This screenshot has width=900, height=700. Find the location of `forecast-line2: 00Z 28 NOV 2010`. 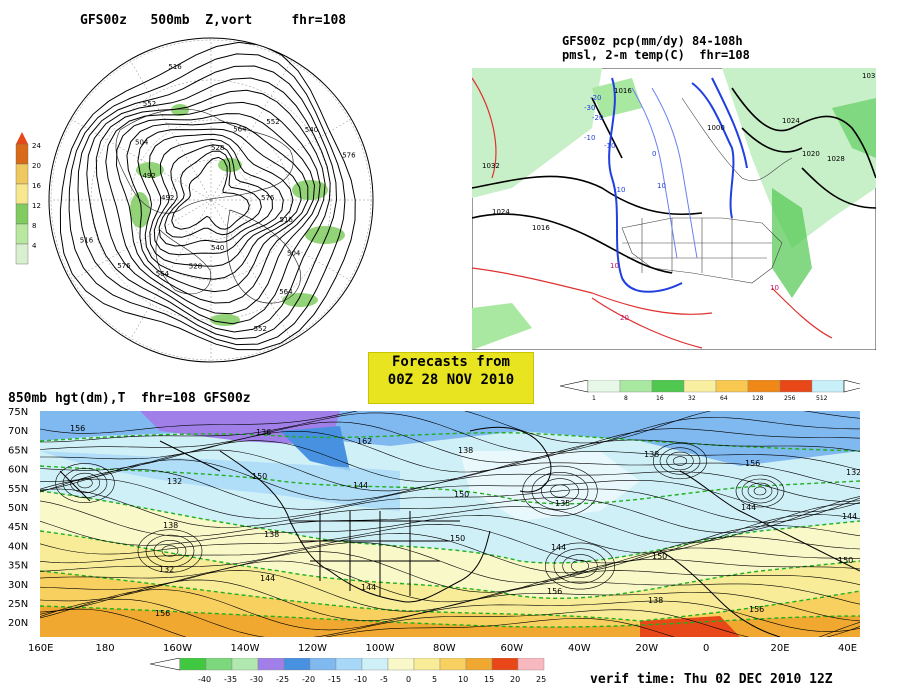

forecast-line2: 00Z 28 NOV 2010 is located at coordinates (451, 380).